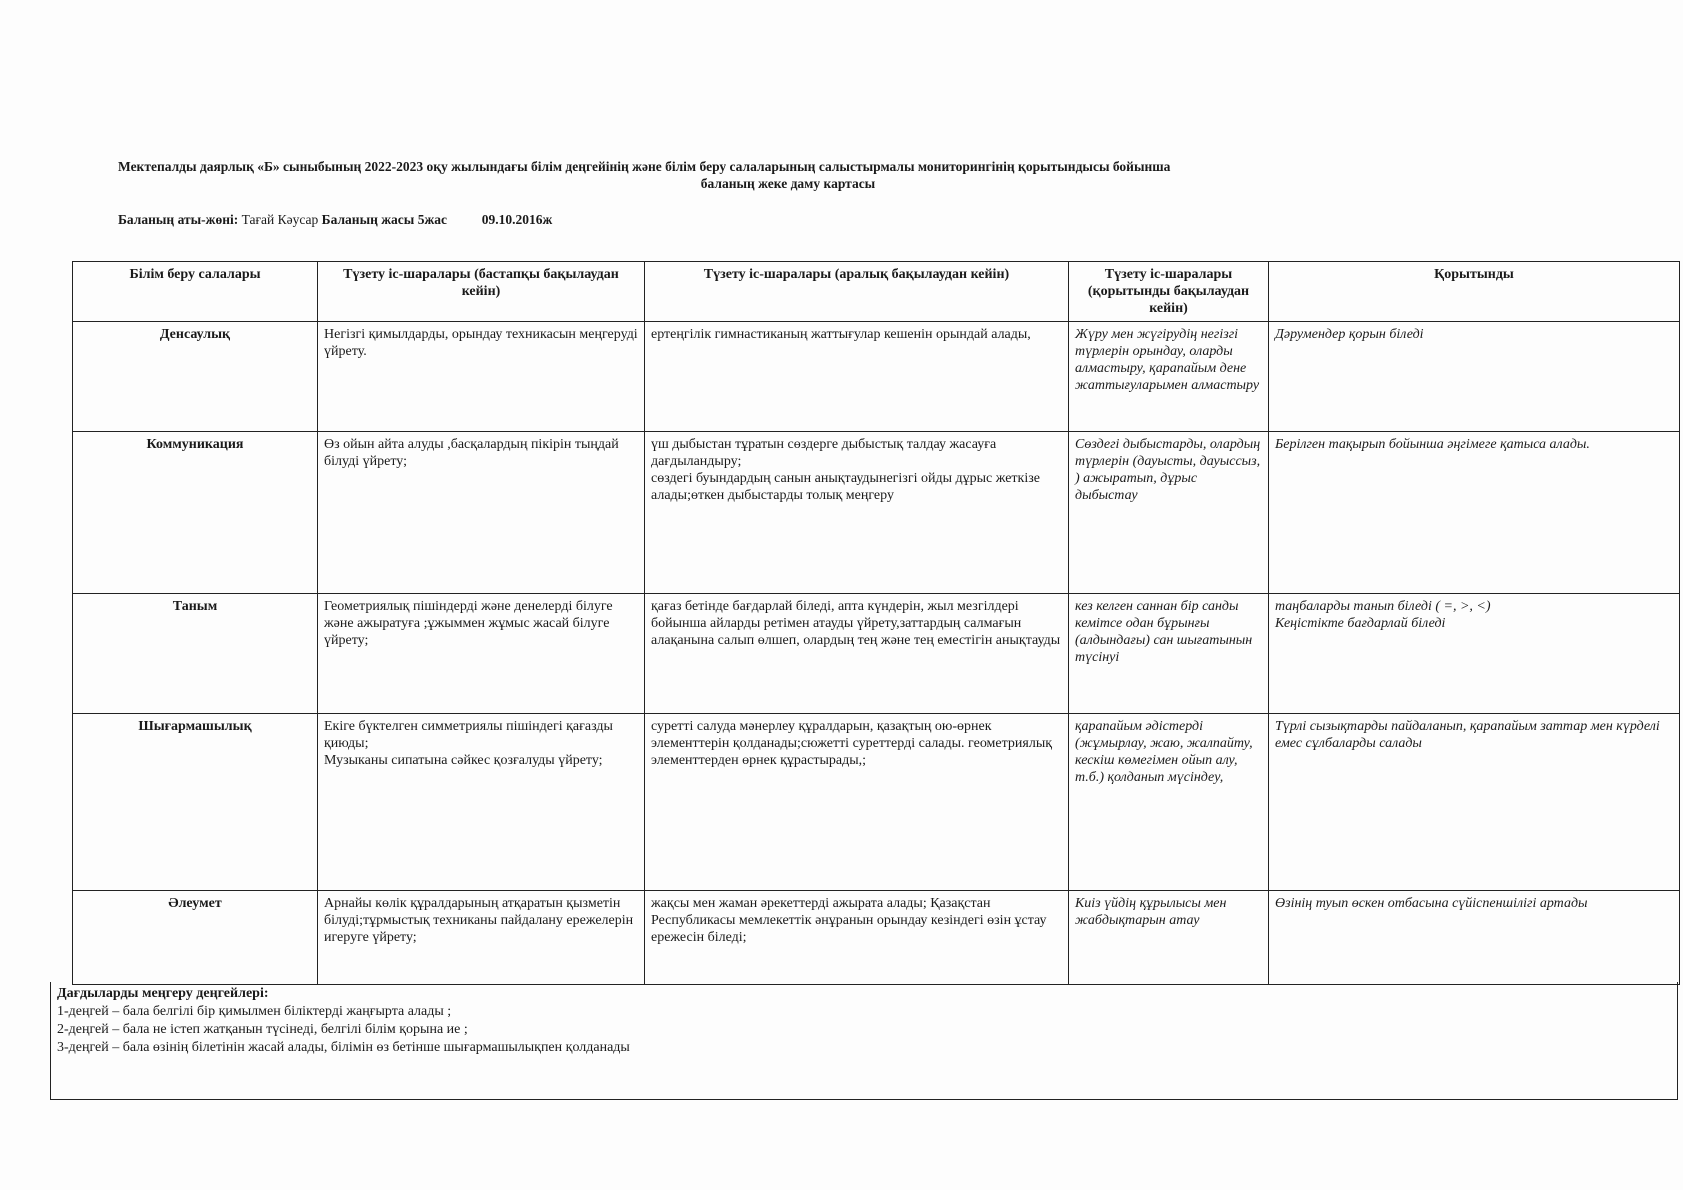  Describe the element at coordinates (368, 219) in the screenshot. I see `child-age-label: Баланың жасы` at that location.